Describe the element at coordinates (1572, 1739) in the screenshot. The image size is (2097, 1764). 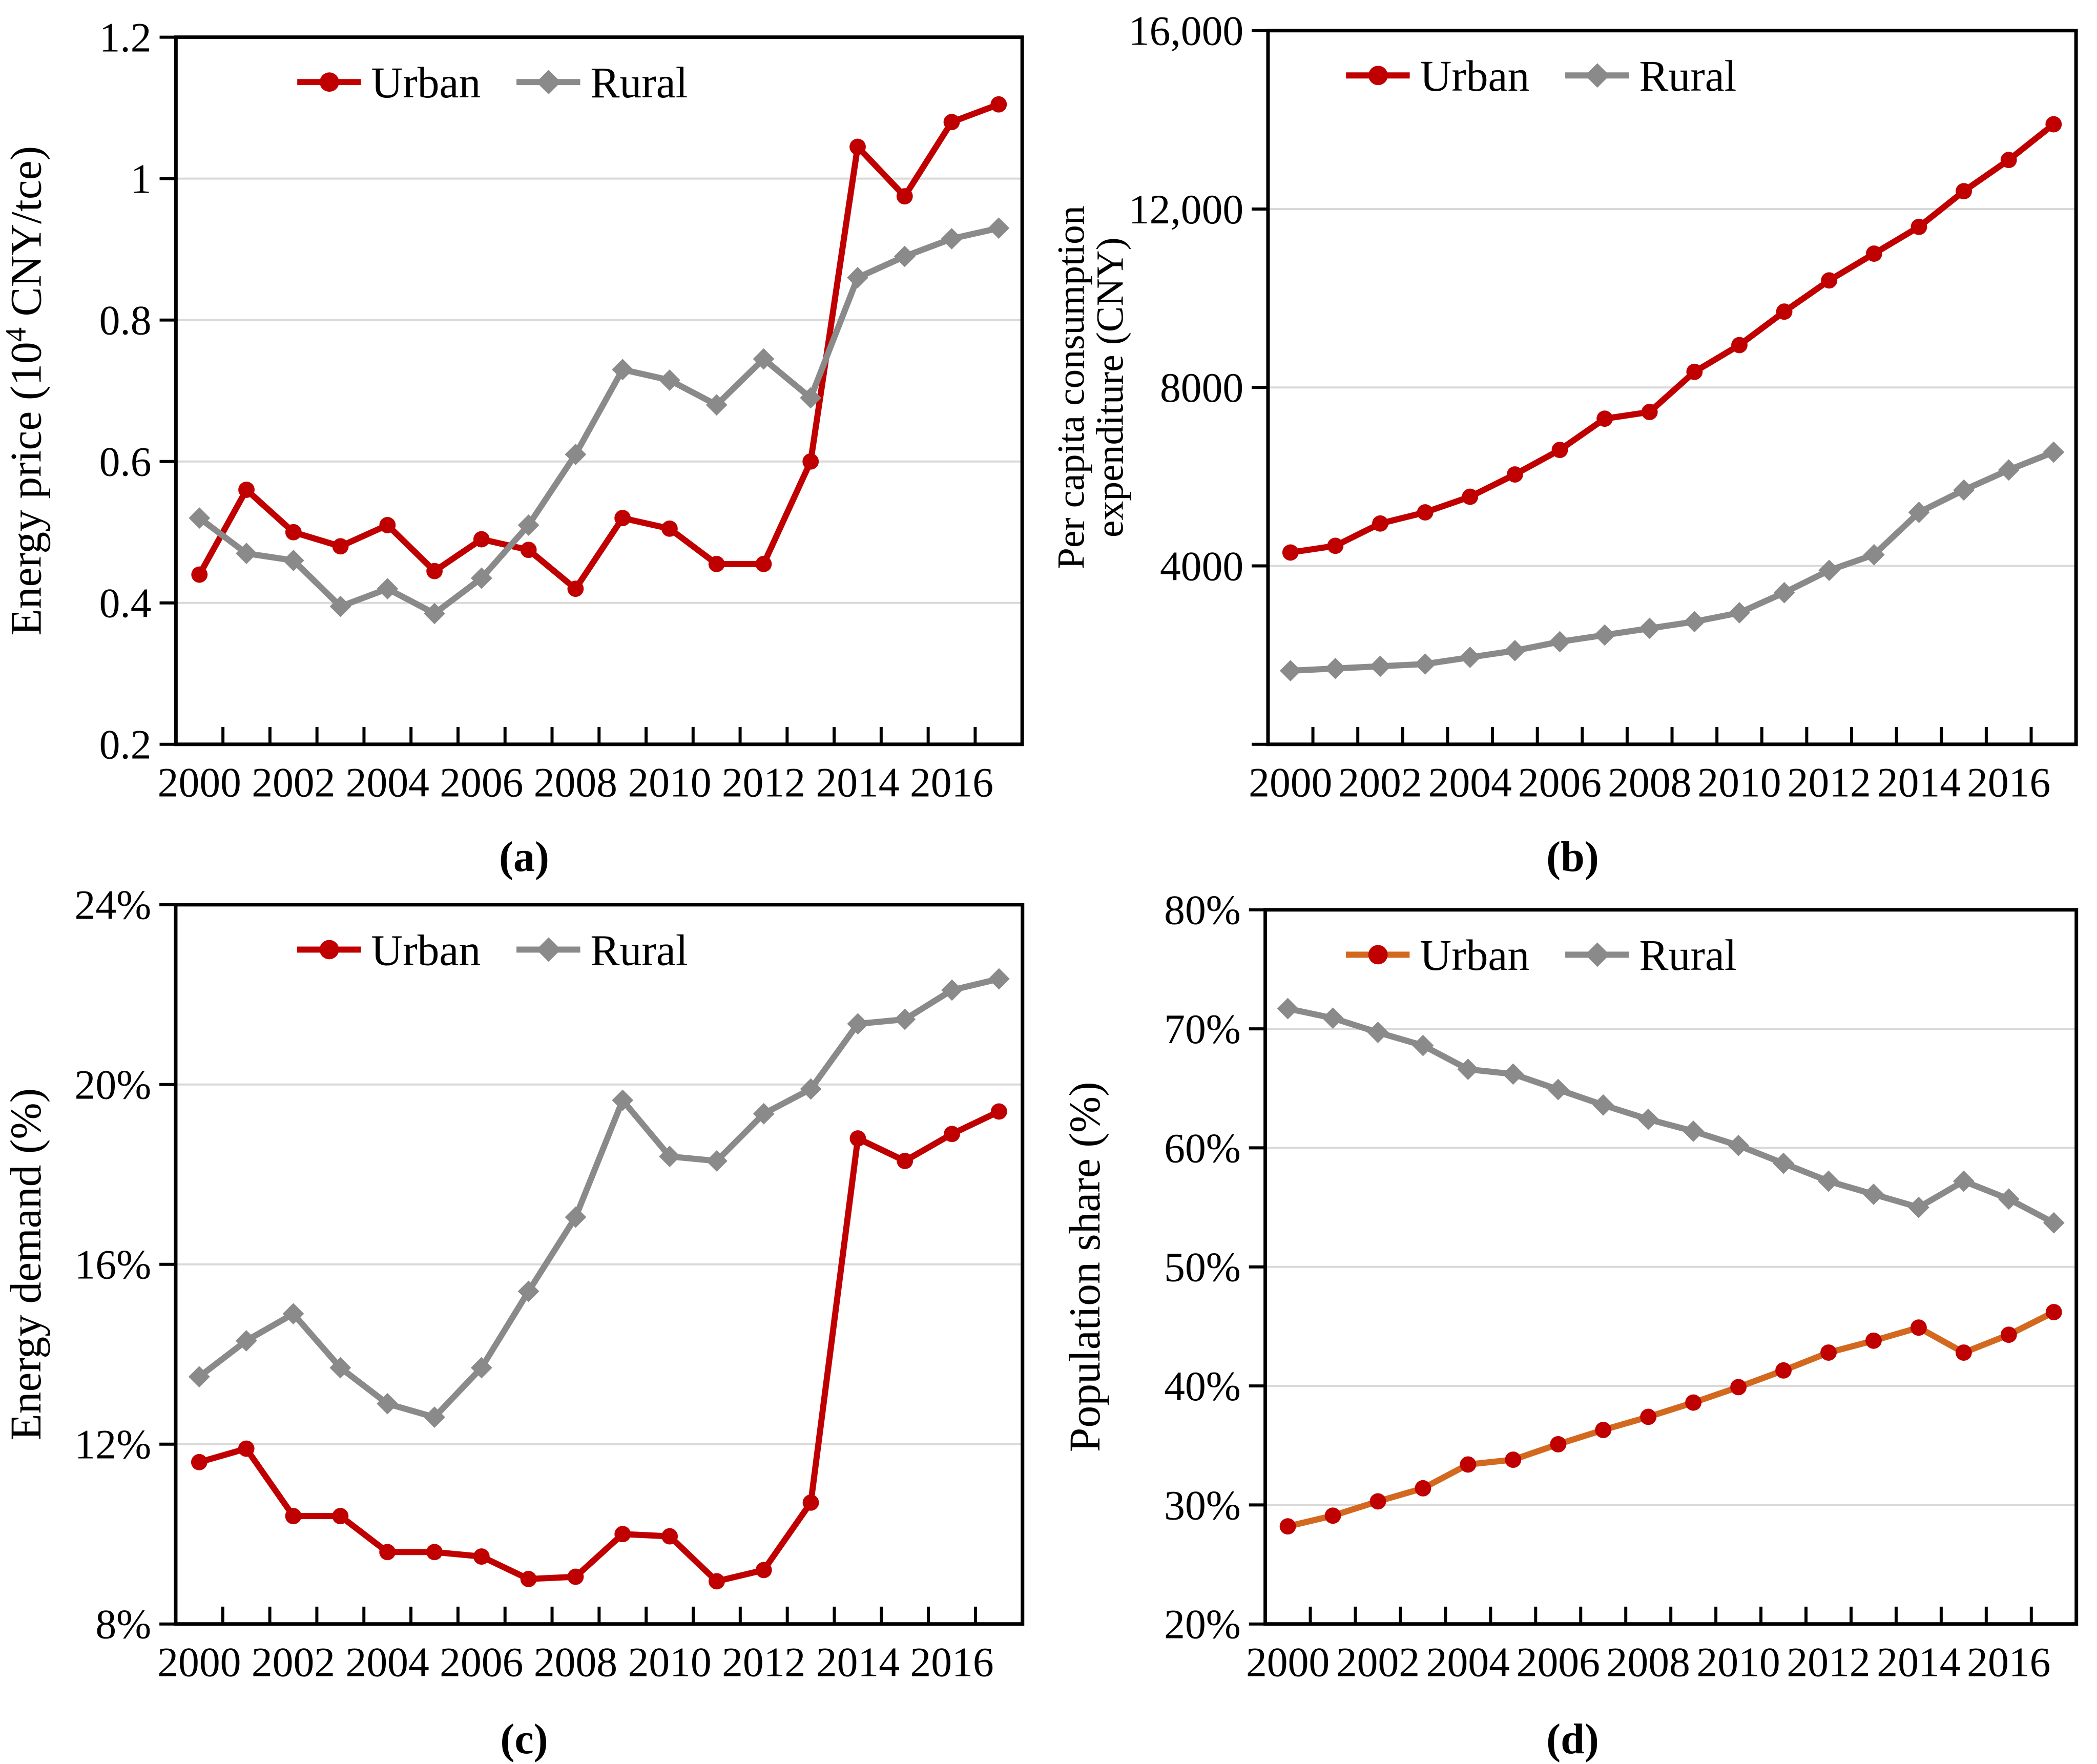
I see `caption-d: (d)` at that location.